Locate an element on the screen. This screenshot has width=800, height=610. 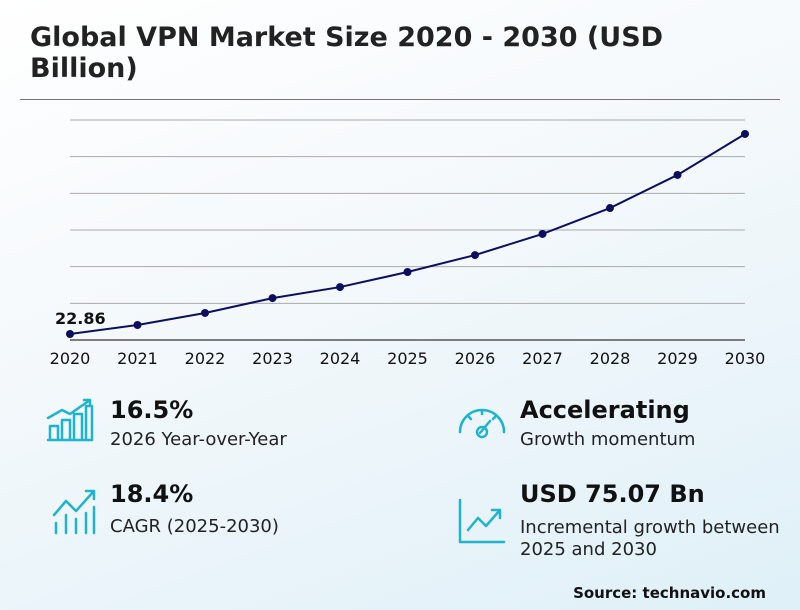
x-tick-label: 2027 is located at coordinates (542, 358).